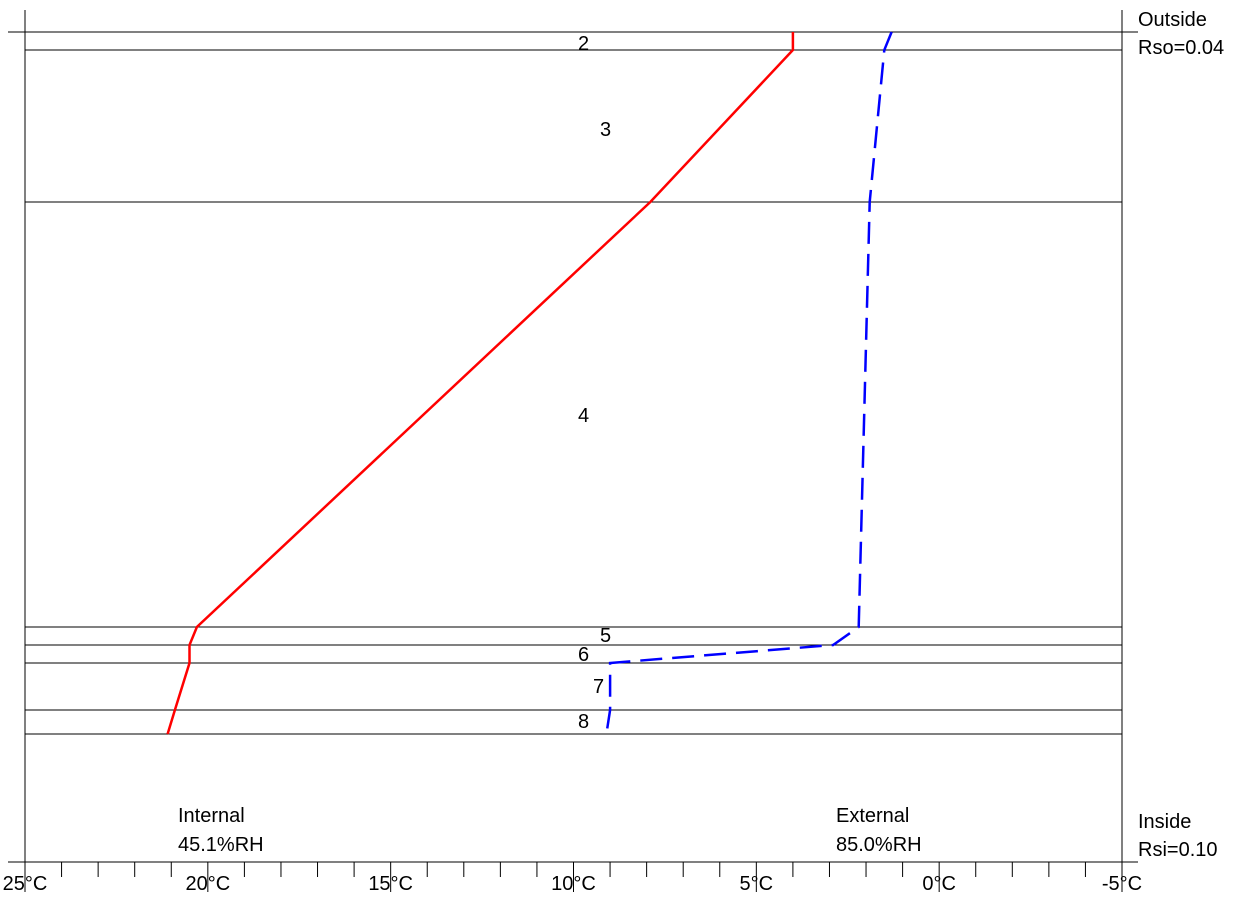 Image resolution: width=1254 pixels, height=903 pixels. I want to click on x-tick-label: 20°C, so click(207, 884).